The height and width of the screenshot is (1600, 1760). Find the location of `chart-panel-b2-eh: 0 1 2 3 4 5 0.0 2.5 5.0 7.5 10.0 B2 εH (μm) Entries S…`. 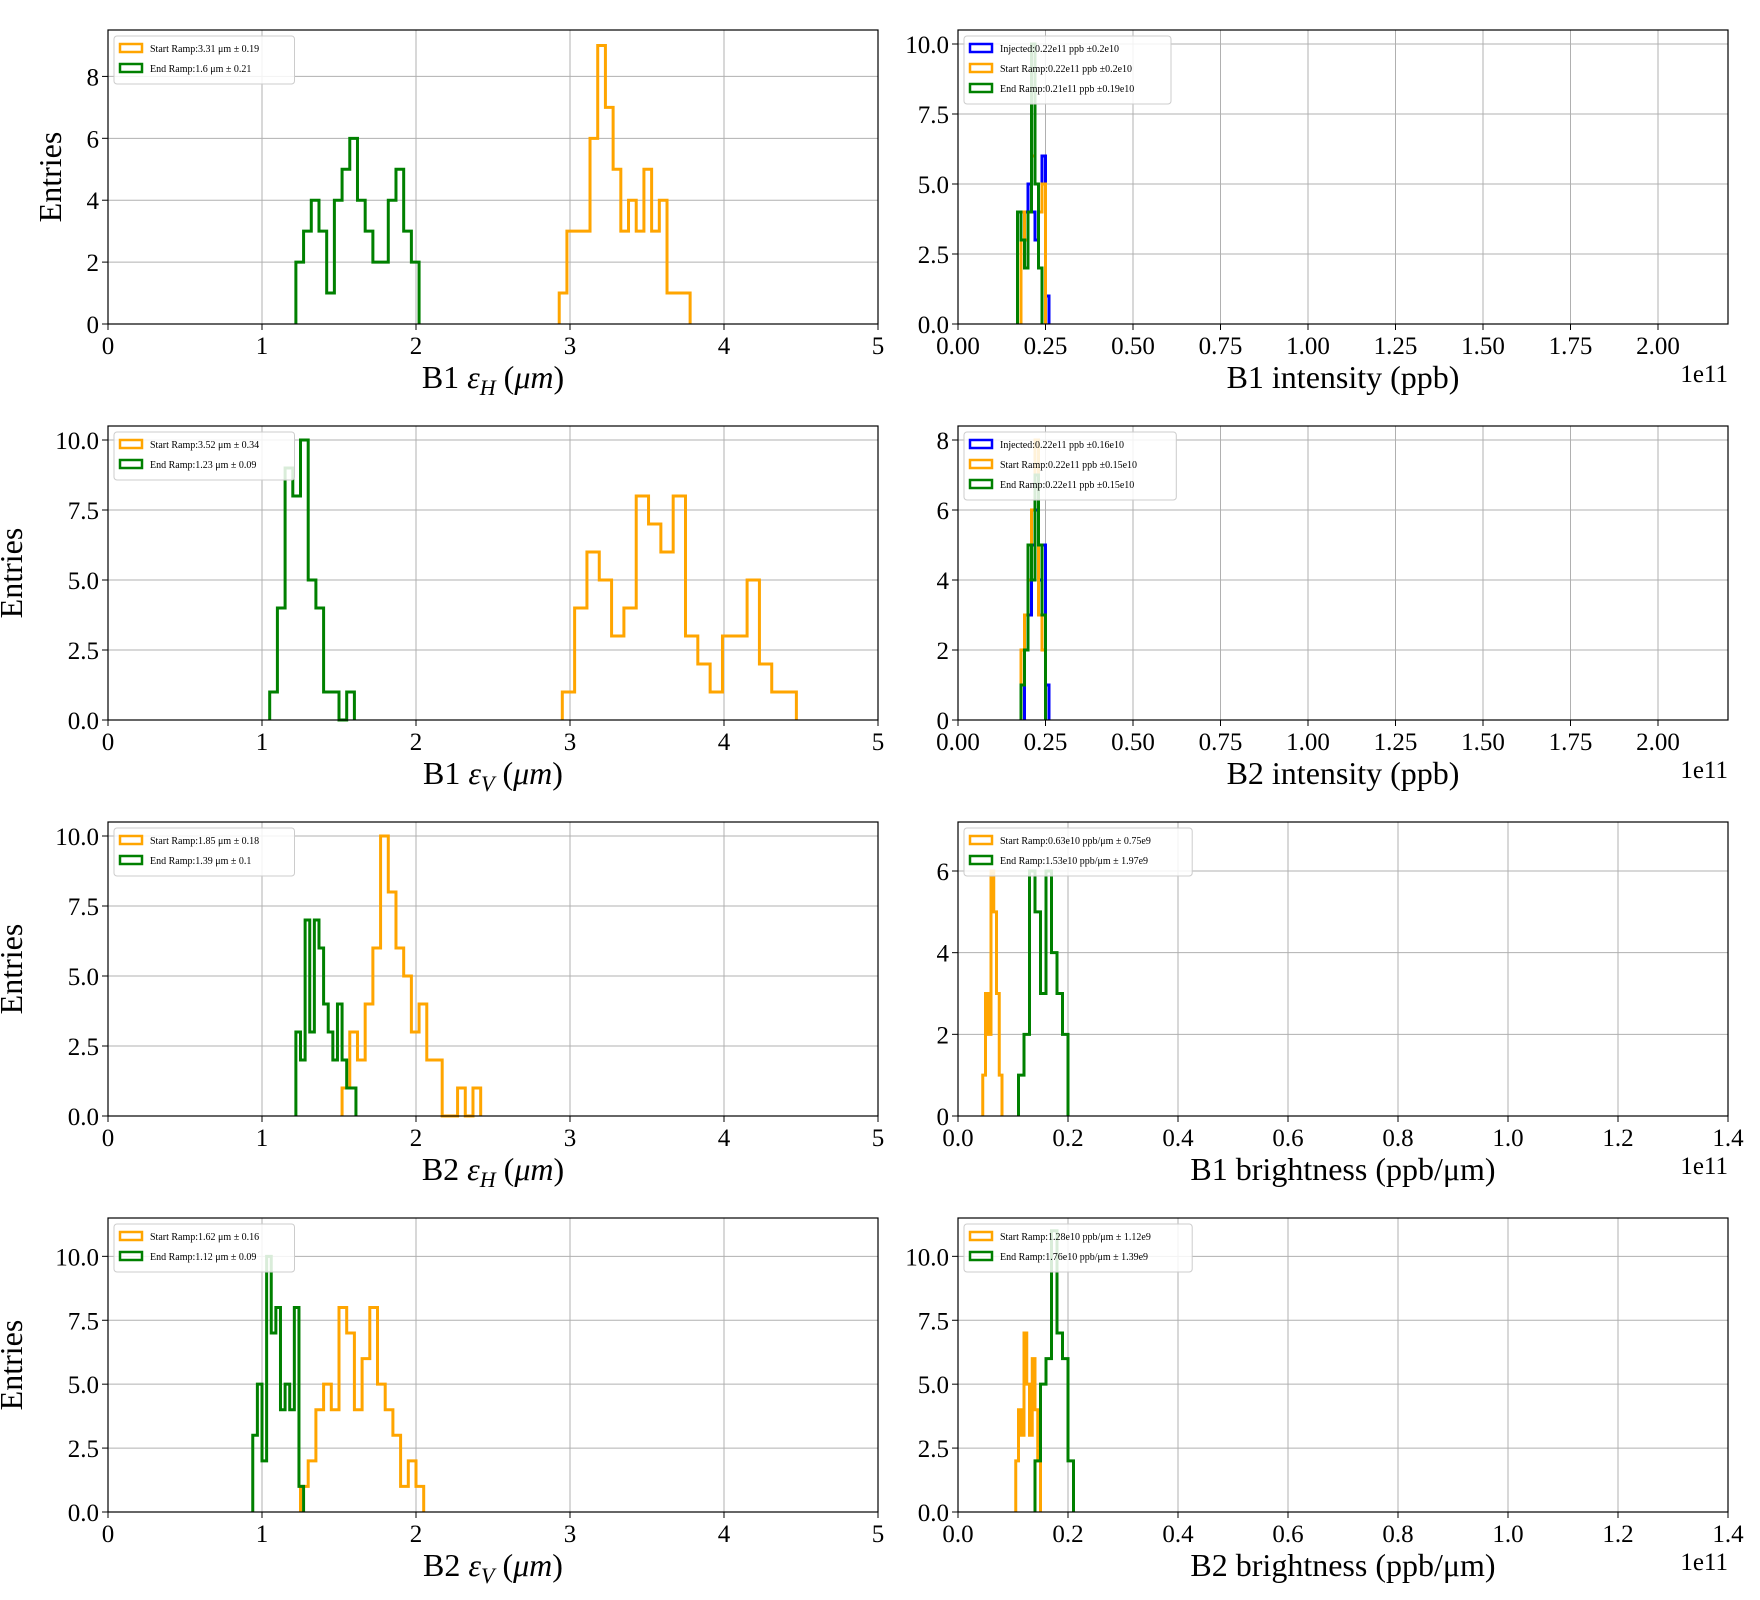

chart-panel-b2-eh: 0 1 2 3 4 5 0.0 2.5 5.0 7.5 10.0 B2 εH (μm) Entries S… is located at coordinates (442, 1006).